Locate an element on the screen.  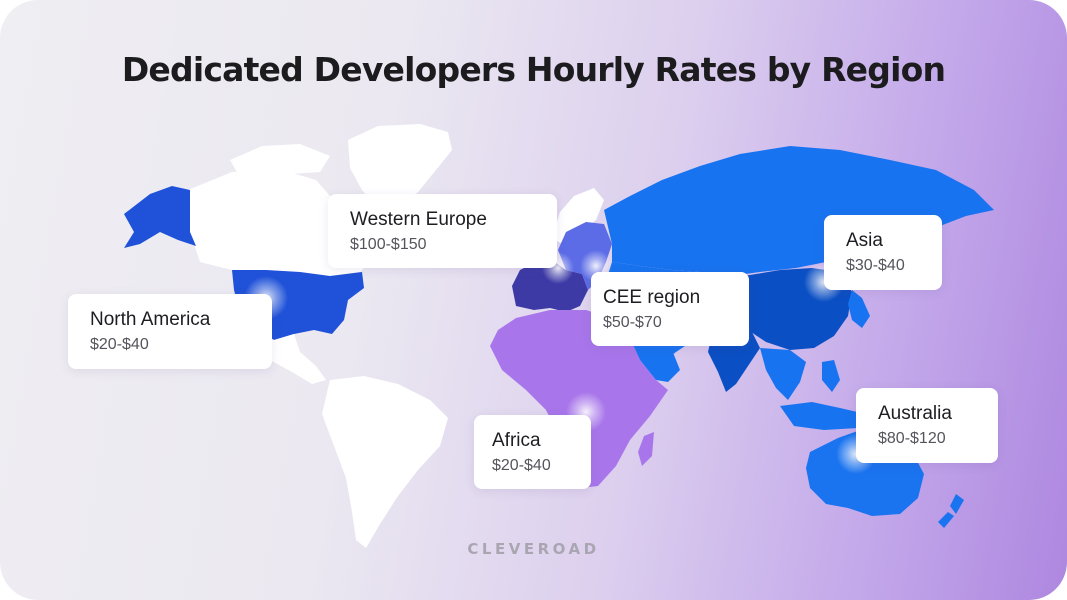
japan-shape is located at coordinates (859, 309).